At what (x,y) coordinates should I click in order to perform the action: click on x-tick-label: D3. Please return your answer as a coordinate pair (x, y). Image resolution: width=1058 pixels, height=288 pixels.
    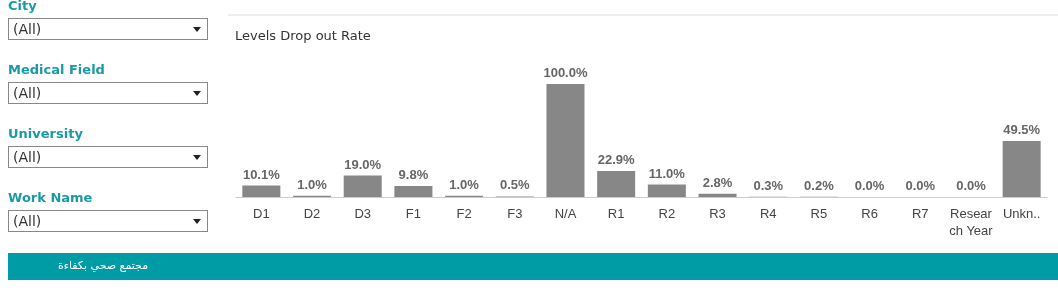
    Looking at the image, I should click on (363, 213).